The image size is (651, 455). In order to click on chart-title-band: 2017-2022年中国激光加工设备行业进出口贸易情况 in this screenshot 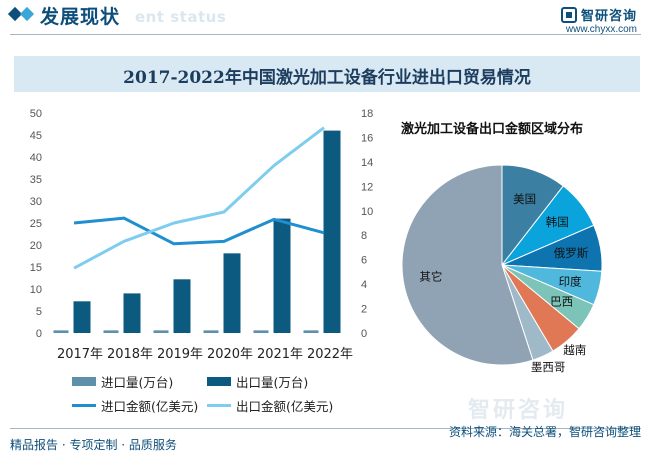, I will do `click(327, 74)`.